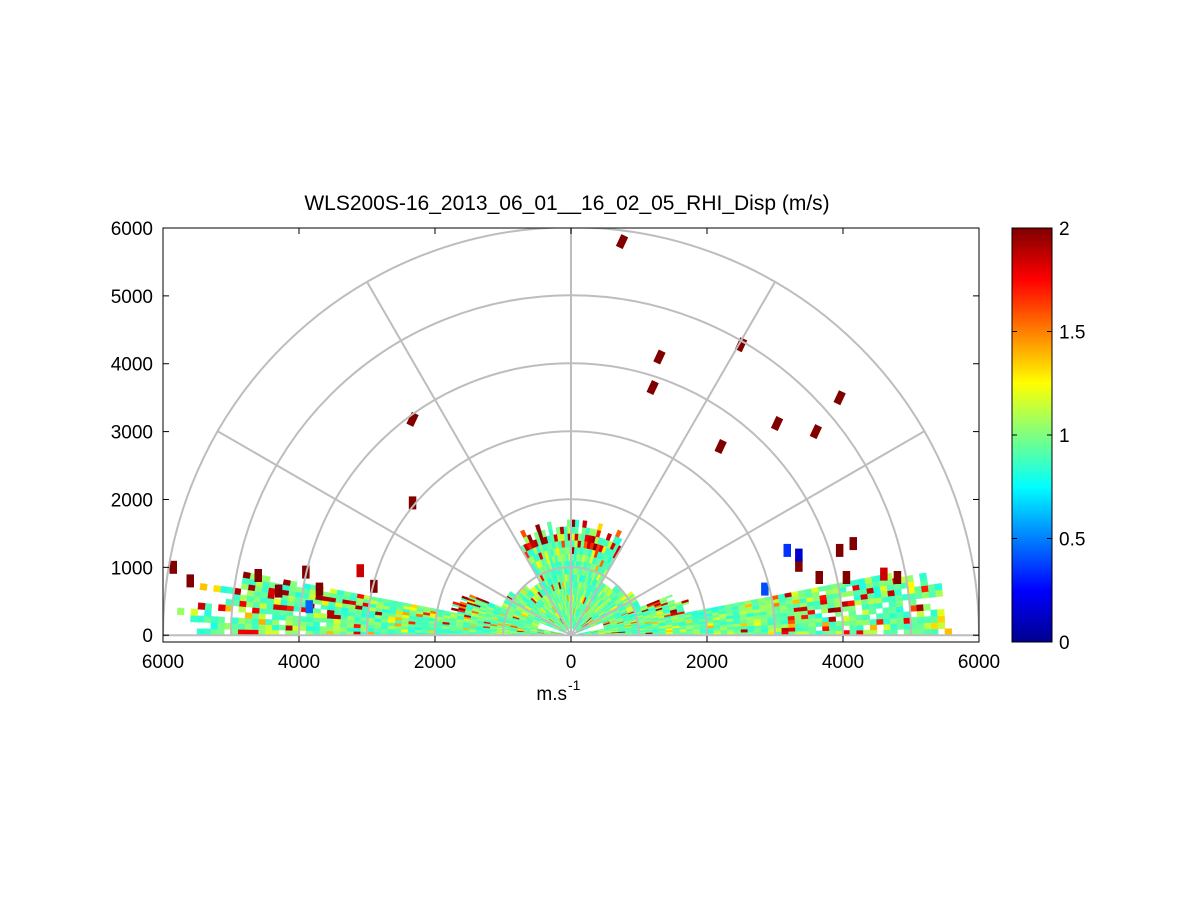 The image size is (1201, 901). Describe the element at coordinates (147, 636) in the screenshot. I see `y-tick-label: 0` at that location.